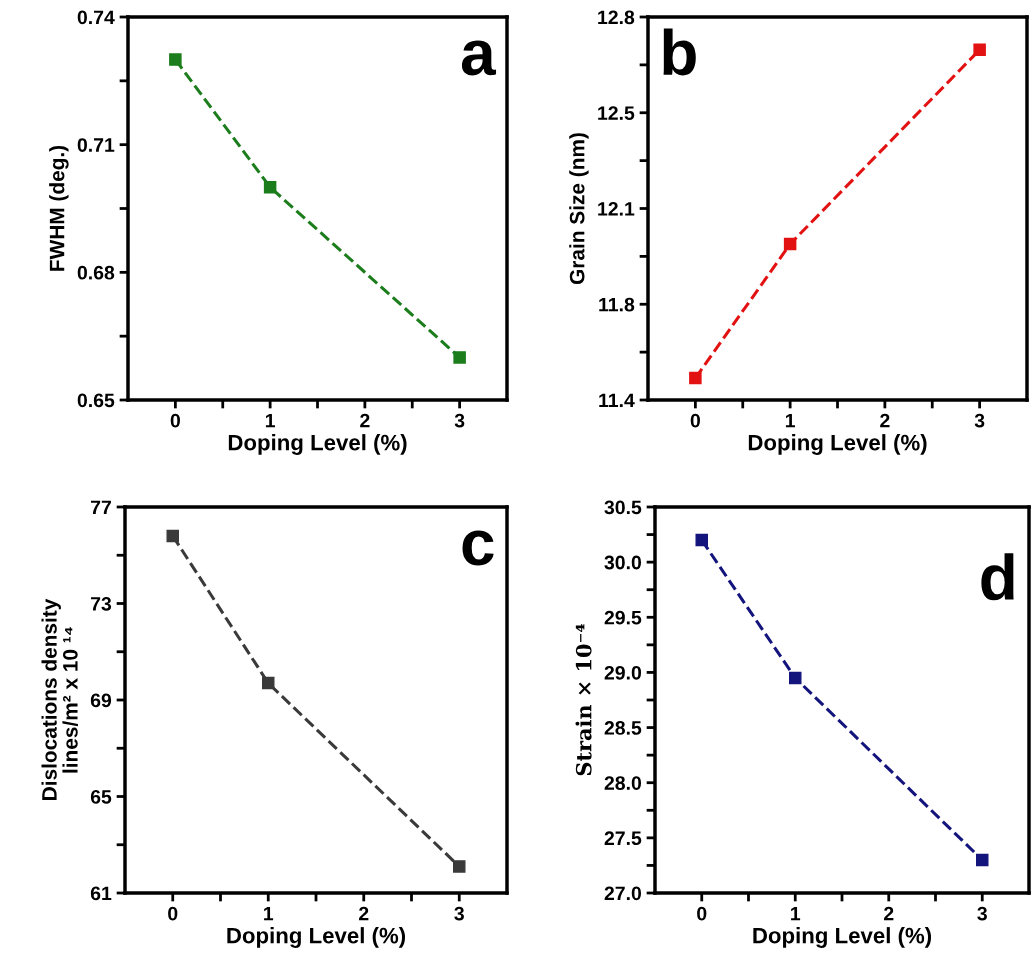  Describe the element at coordinates (623, 617) in the screenshot. I see `y-tick-label: 29.5` at that location.